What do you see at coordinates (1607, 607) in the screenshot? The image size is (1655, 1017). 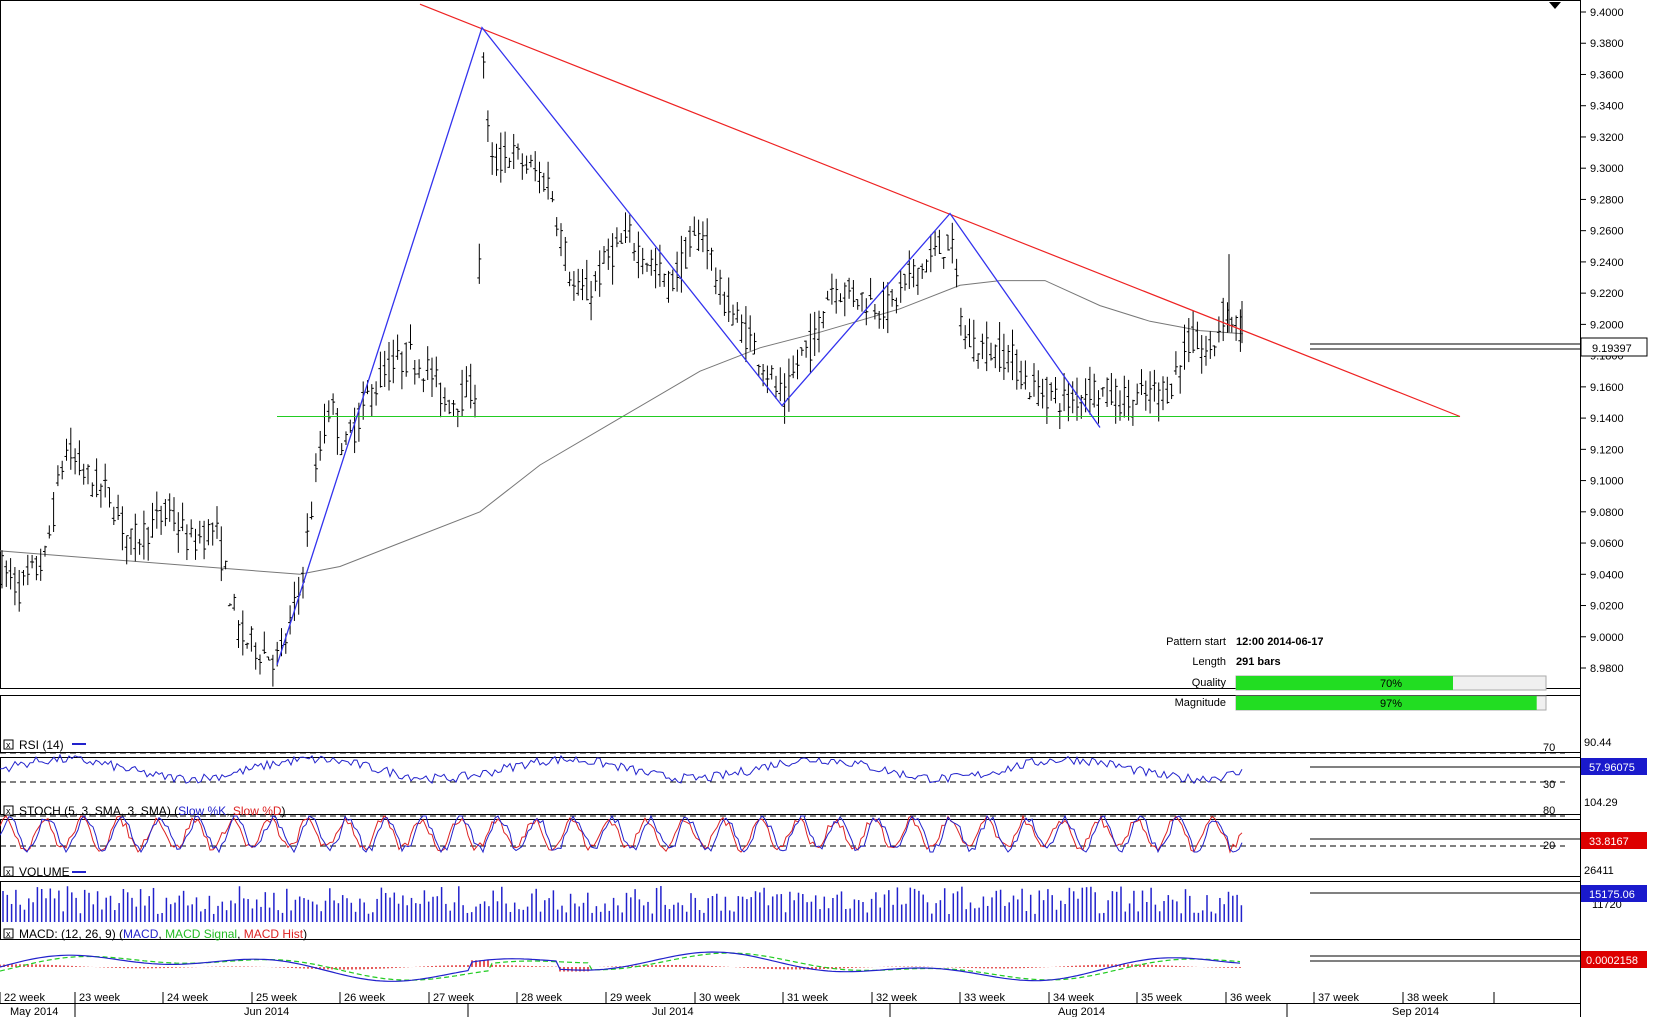 I see `price-tick-label: 9.0200` at bounding box center [1607, 607].